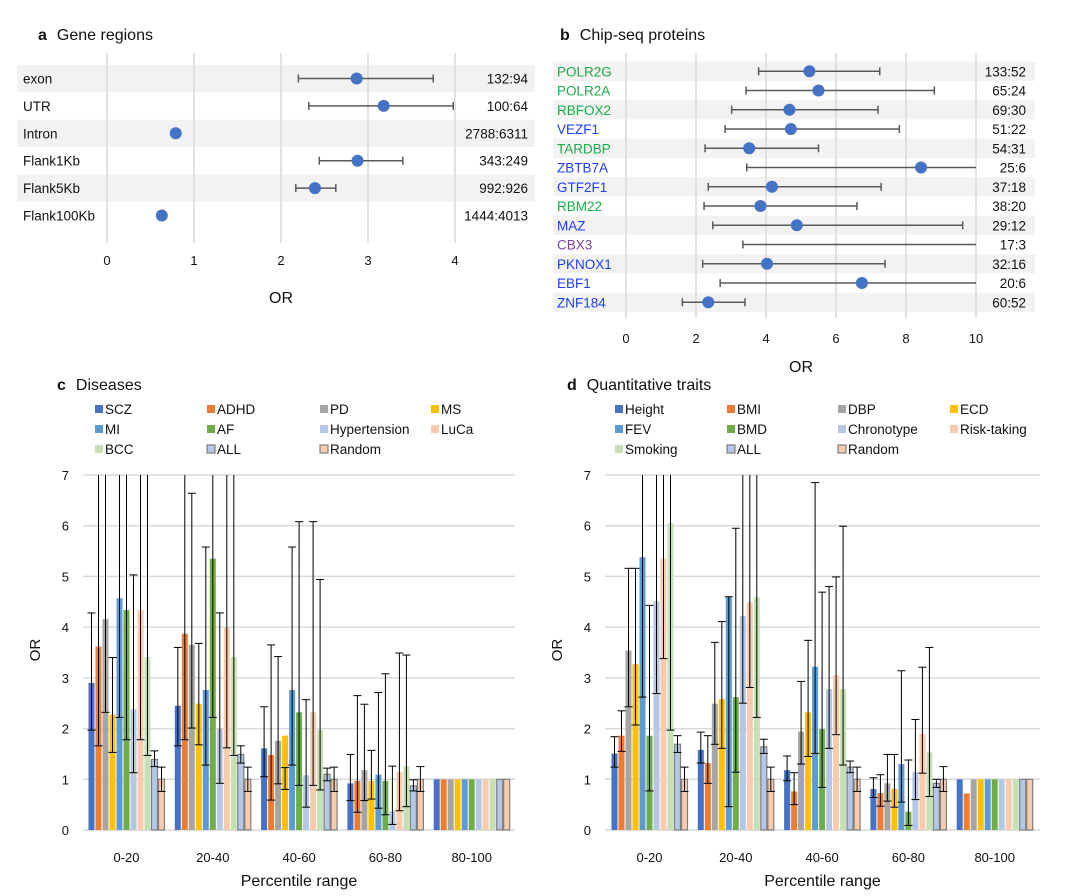  I want to click on x-tick-label: 20-40, so click(212, 857).